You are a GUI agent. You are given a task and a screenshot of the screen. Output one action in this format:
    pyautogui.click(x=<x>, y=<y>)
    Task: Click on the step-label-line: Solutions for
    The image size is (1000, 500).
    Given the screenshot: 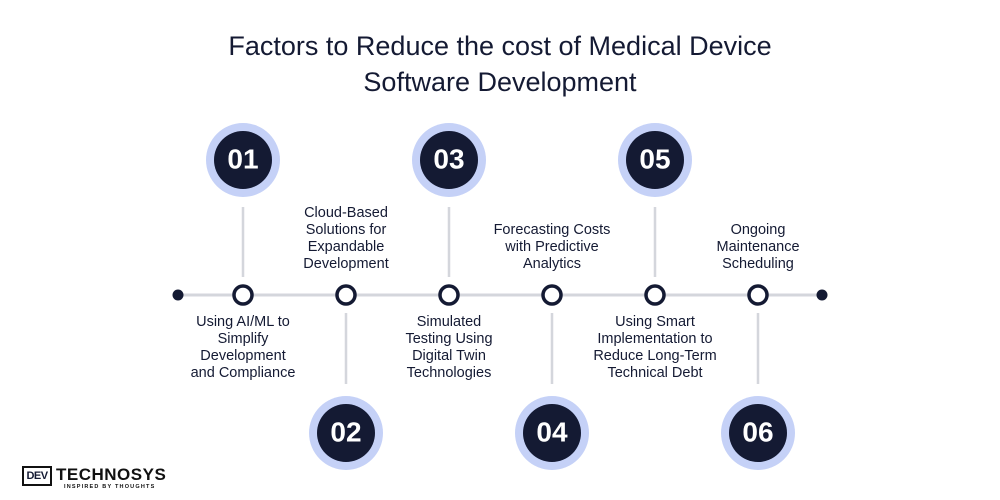 What is the action you would take?
    pyautogui.click(x=346, y=230)
    